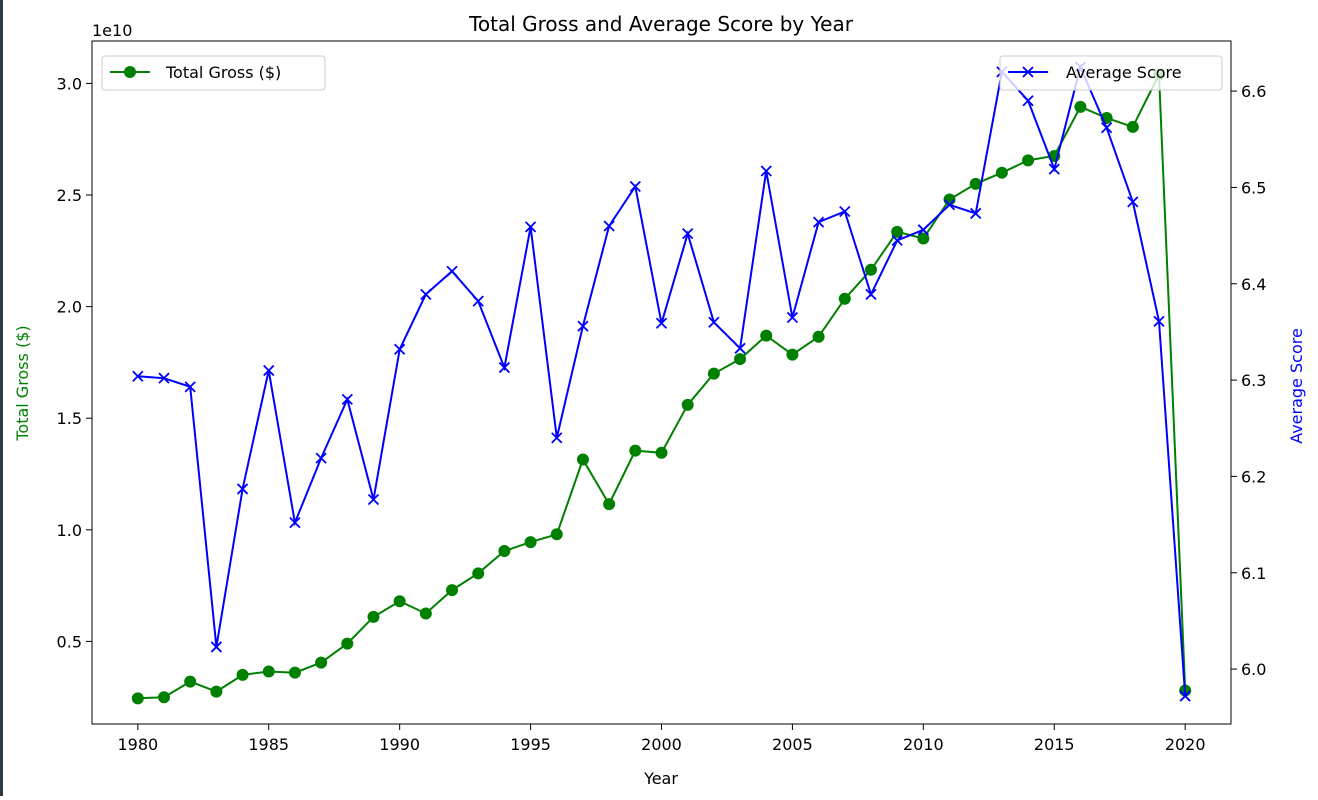  Describe the element at coordinates (268, 744) in the screenshot. I see `x-tick-label: 1985` at that location.